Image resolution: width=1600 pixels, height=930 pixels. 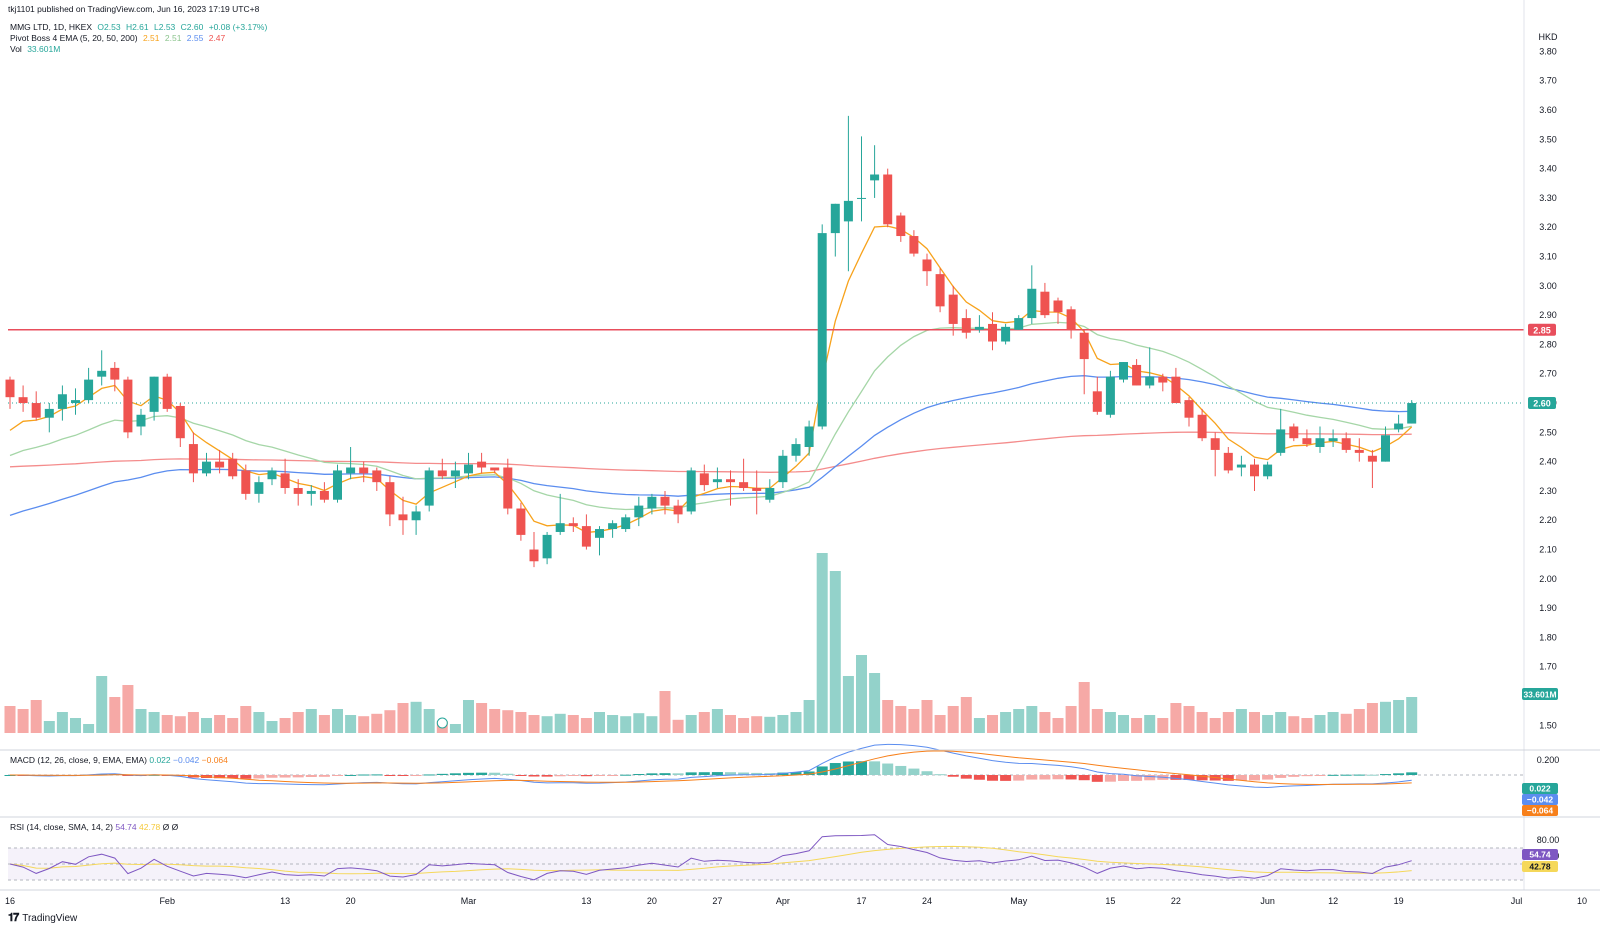 What do you see at coordinates (442, 723) in the screenshot?
I see `earnings-marker-icon` at bounding box center [442, 723].